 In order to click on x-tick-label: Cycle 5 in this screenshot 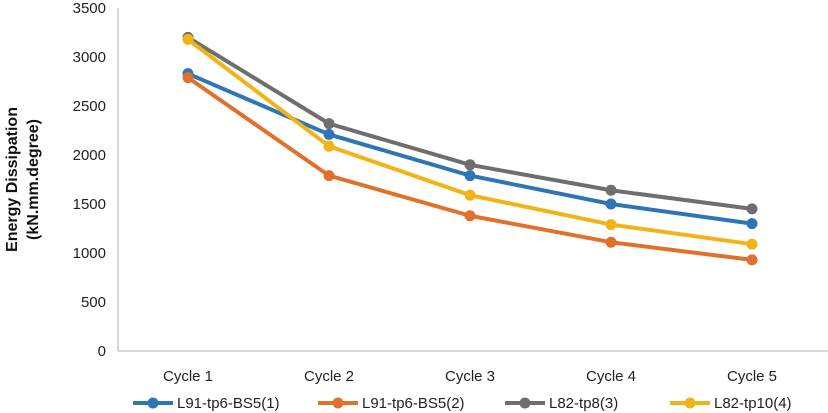, I will do `click(752, 376)`.